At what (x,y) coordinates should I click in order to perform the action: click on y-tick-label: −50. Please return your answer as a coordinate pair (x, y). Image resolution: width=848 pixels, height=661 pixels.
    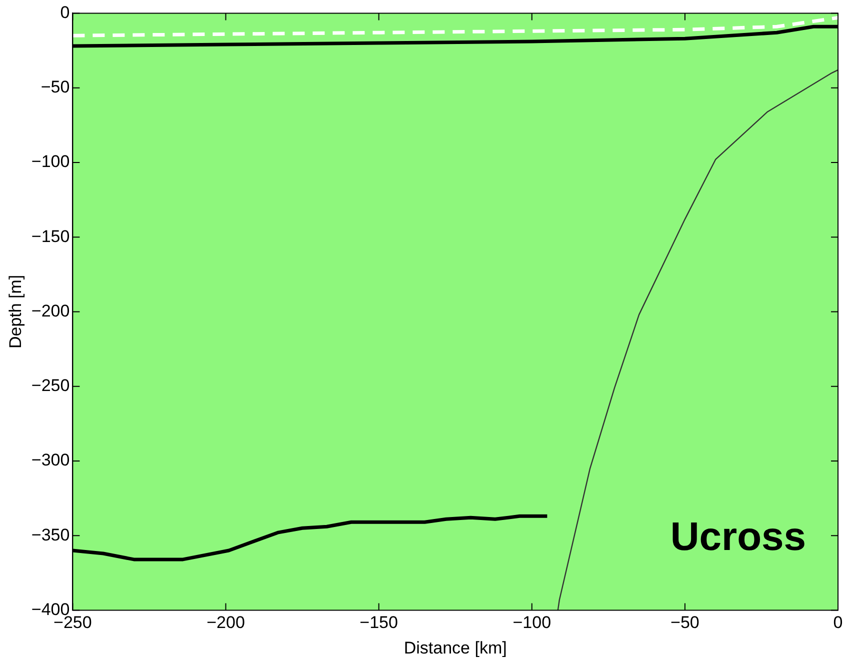
    Looking at the image, I should click on (55, 87).